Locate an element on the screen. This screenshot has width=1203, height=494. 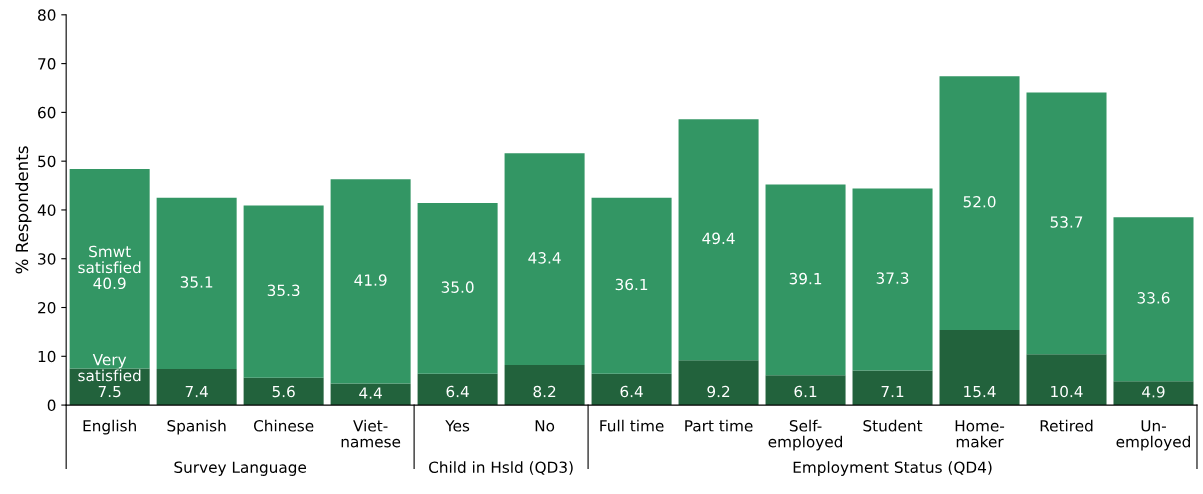
x-tick-label: Part time is located at coordinates (719, 425).